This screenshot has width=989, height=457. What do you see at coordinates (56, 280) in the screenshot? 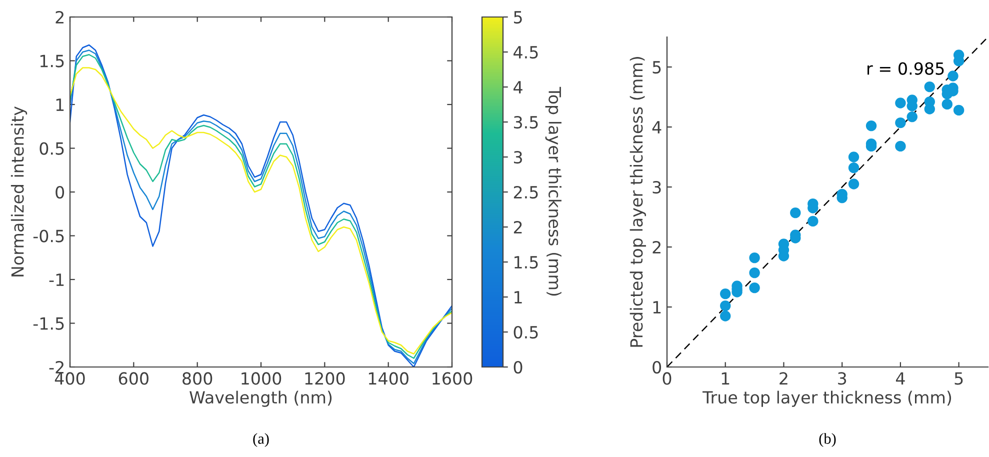
I see `y-tick-label: -1` at bounding box center [56, 280].